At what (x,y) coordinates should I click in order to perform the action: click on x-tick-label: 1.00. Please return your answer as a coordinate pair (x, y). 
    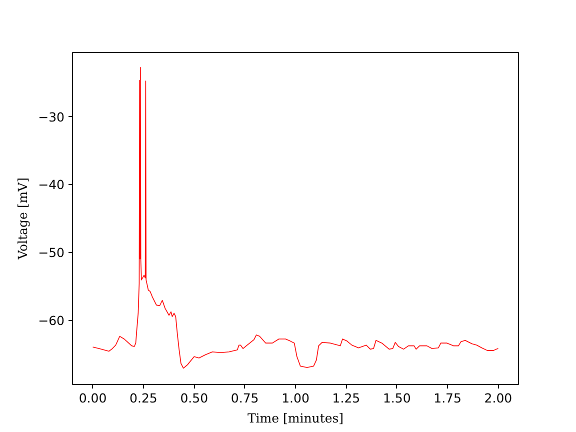
    Looking at the image, I should click on (296, 398).